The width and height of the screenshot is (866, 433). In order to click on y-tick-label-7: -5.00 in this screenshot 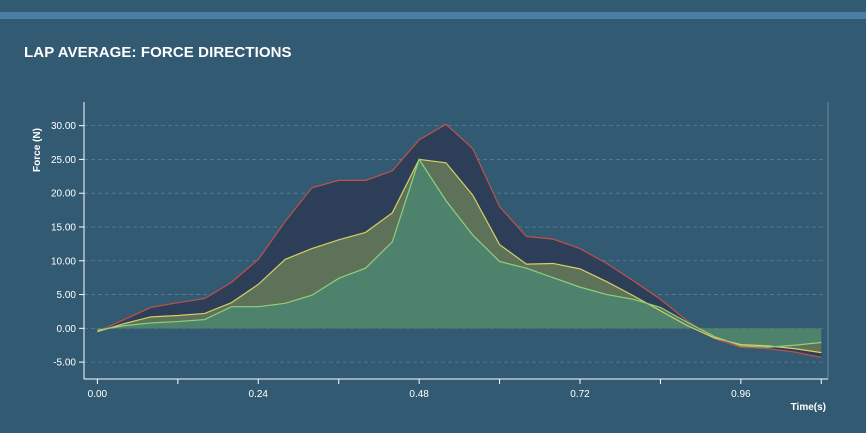, I will do `click(64, 363)`.